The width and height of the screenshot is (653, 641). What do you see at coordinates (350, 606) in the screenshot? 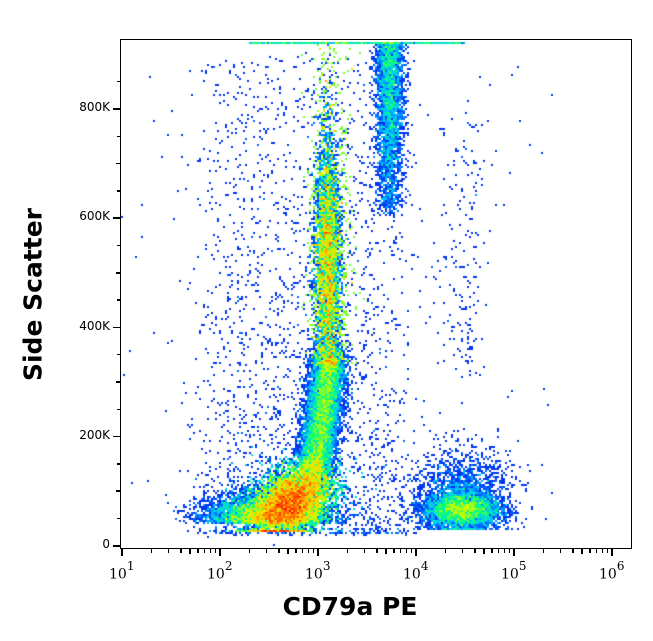
I see `x-axis-title: CD79a PE` at bounding box center [350, 606].